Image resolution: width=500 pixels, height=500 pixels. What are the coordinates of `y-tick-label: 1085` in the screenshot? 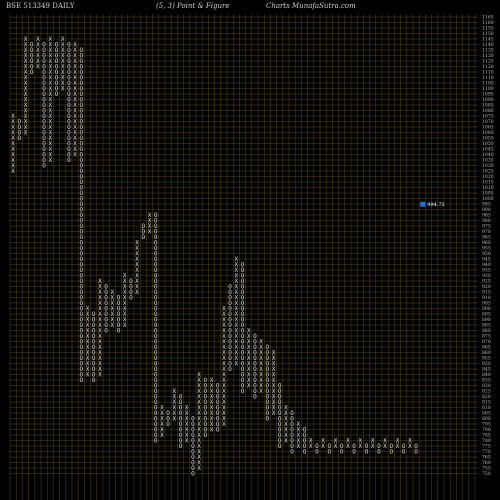 It's located at (488, 106).